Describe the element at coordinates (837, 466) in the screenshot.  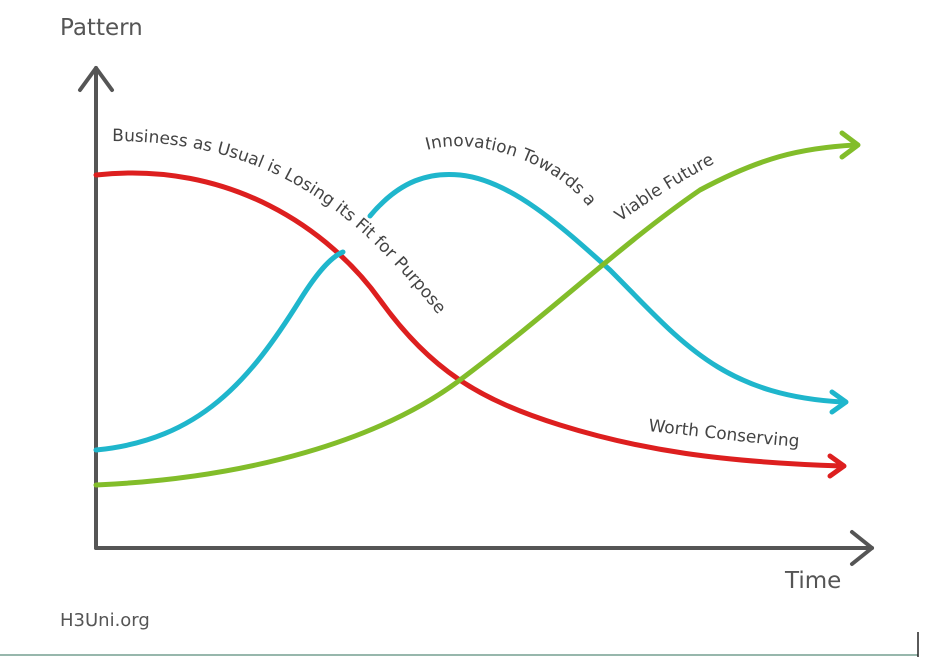
I see `red-curve-arrowhead` at that location.